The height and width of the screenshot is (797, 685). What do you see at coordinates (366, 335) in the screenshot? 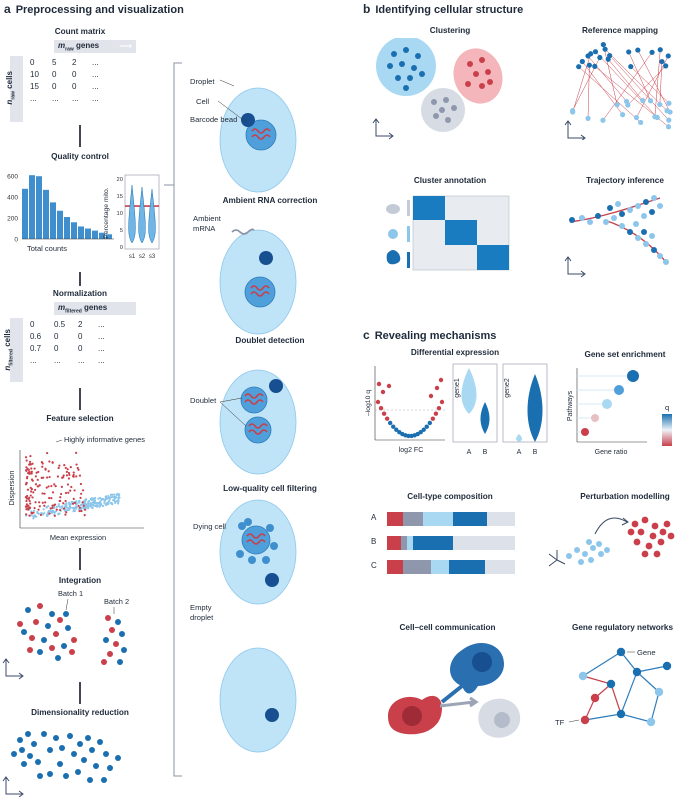
I see `section-c-letter: c` at bounding box center [366, 335].